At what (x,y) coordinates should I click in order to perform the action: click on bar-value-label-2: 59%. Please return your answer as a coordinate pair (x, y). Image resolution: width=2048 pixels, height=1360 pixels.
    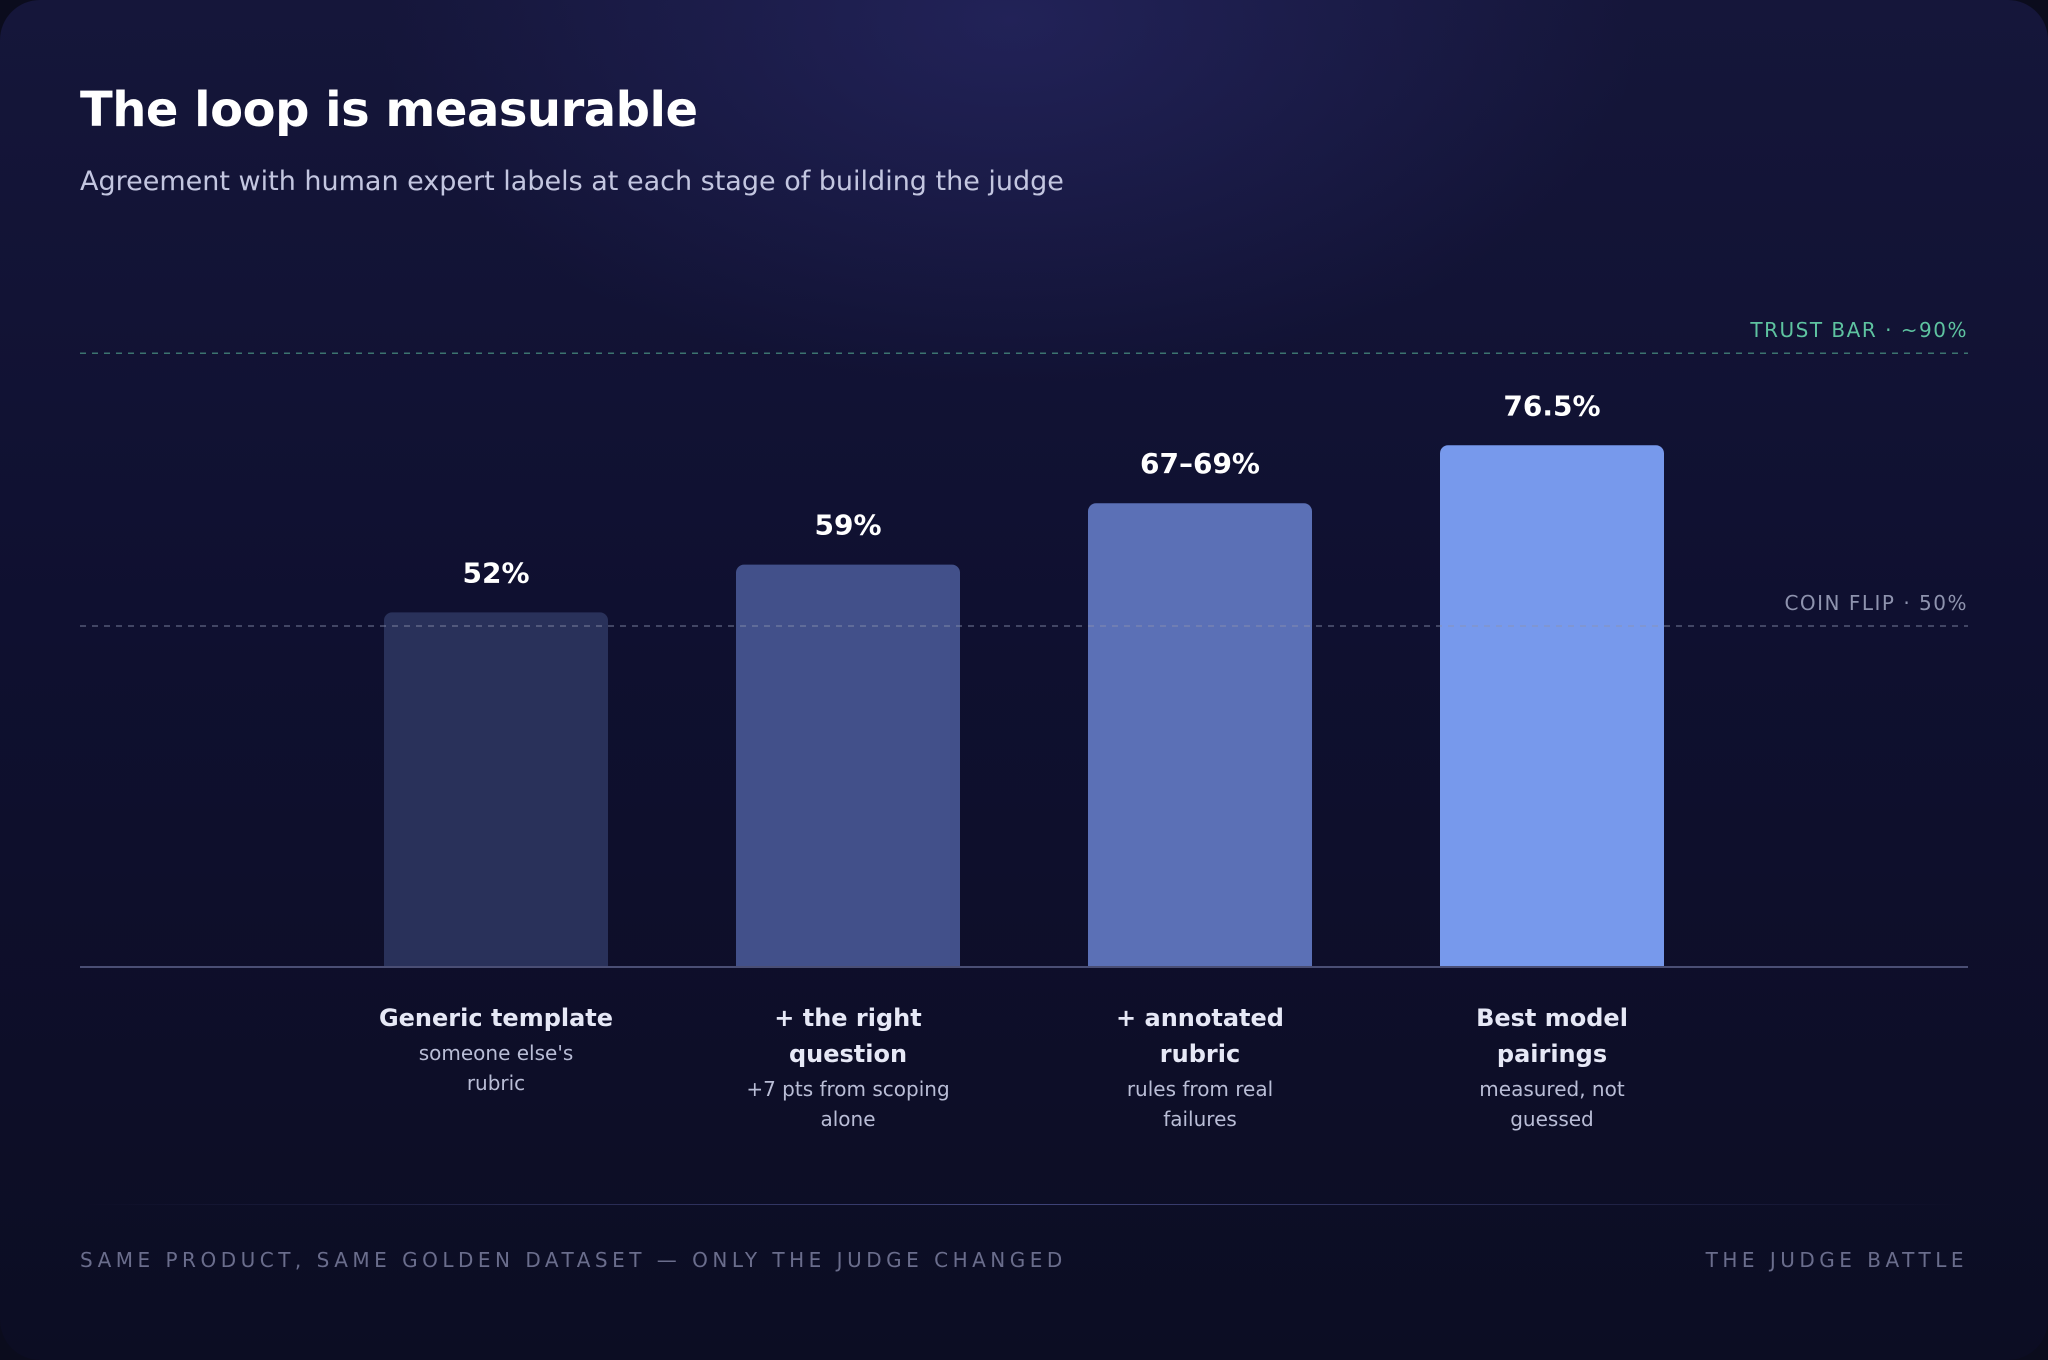
    Looking at the image, I should click on (847, 525).